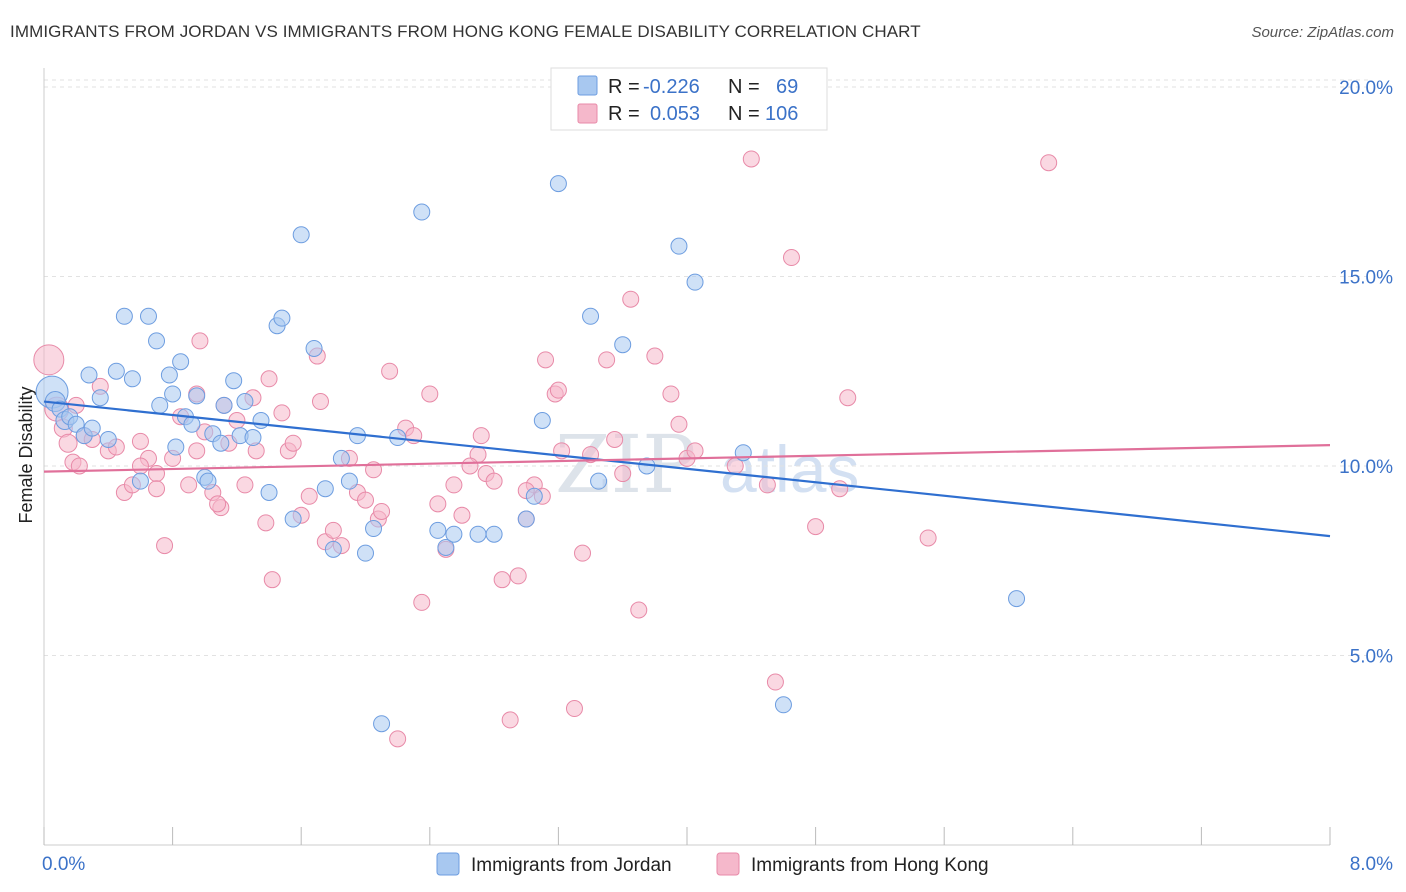 The width and height of the screenshot is (1406, 892). I want to click on x-tick-label: 0.0%, so click(63, 864).